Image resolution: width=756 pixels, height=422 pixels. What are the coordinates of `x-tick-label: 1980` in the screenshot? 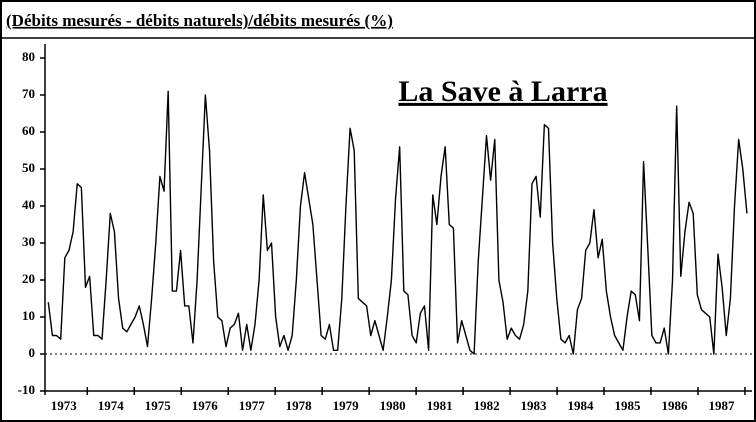 It's located at (393, 405).